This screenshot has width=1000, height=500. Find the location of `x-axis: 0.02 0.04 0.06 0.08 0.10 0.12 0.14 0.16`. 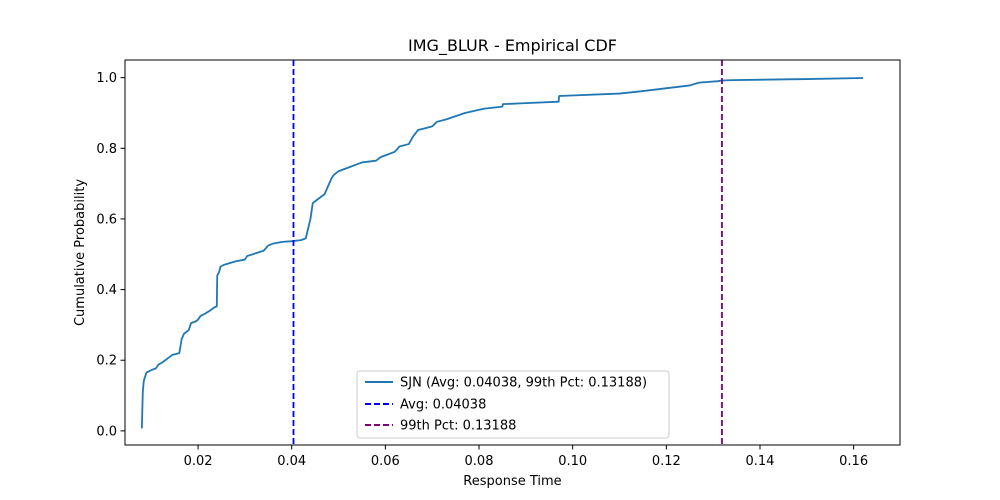

x-axis: 0.02 0.04 0.06 0.08 0.10 0.12 0.14 0.16 is located at coordinates (526, 457).